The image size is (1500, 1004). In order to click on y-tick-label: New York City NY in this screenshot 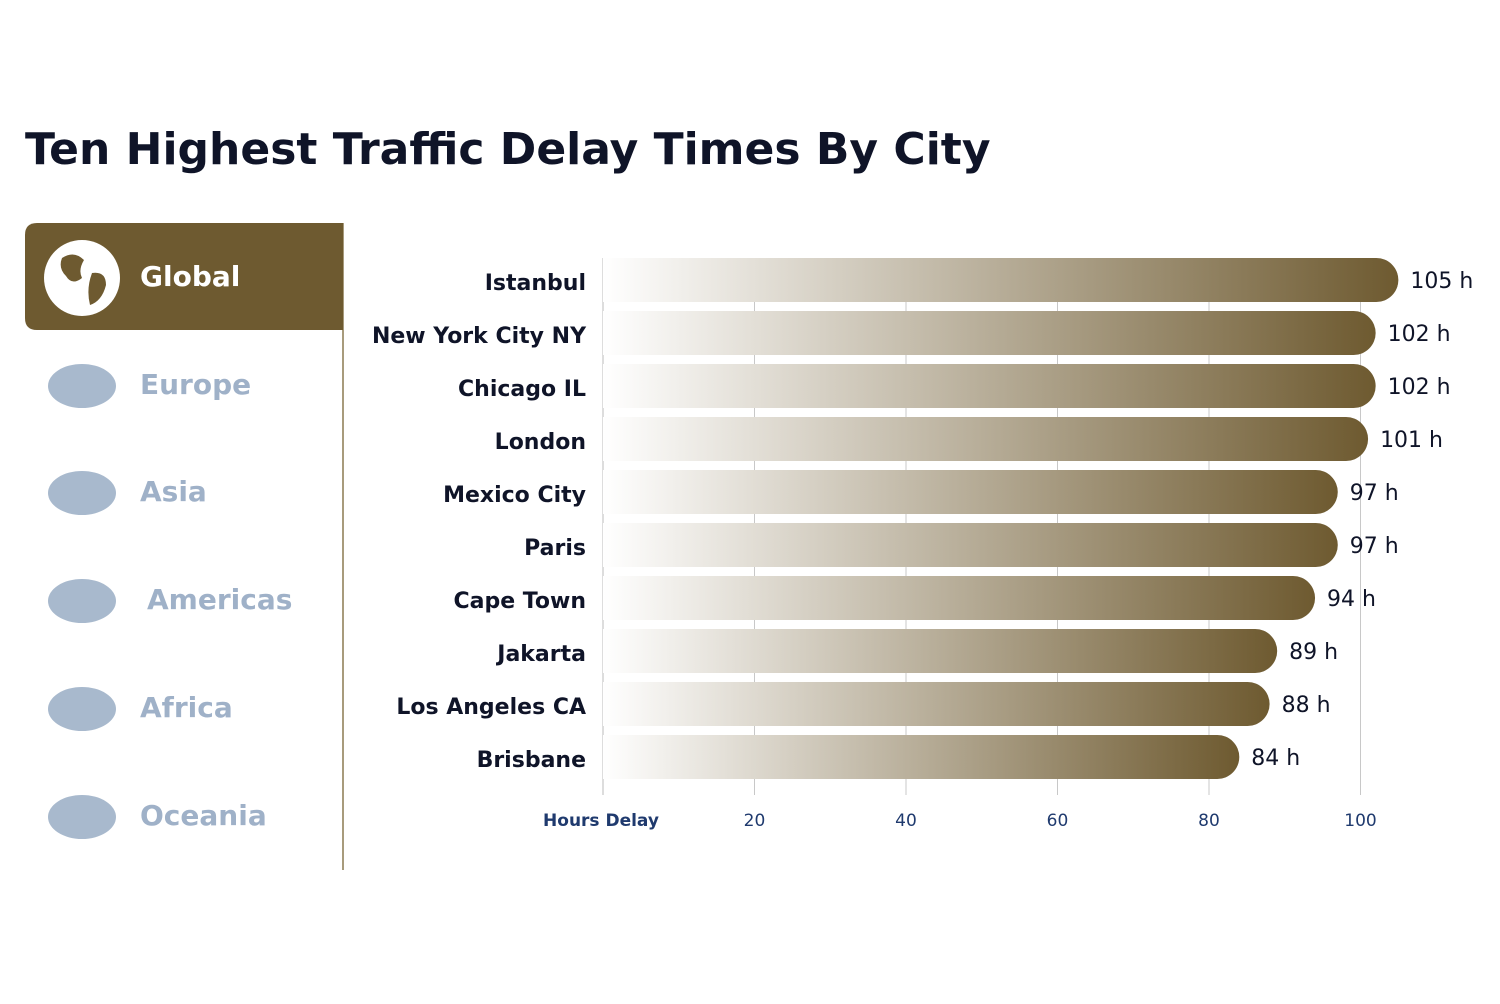, I will do `click(479, 336)`.